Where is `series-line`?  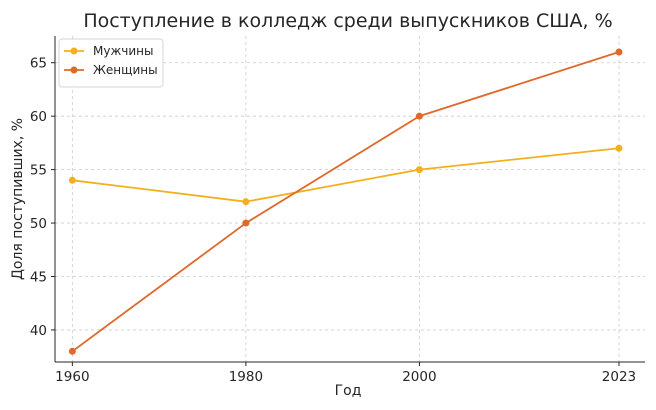 series-line is located at coordinates (346, 175).